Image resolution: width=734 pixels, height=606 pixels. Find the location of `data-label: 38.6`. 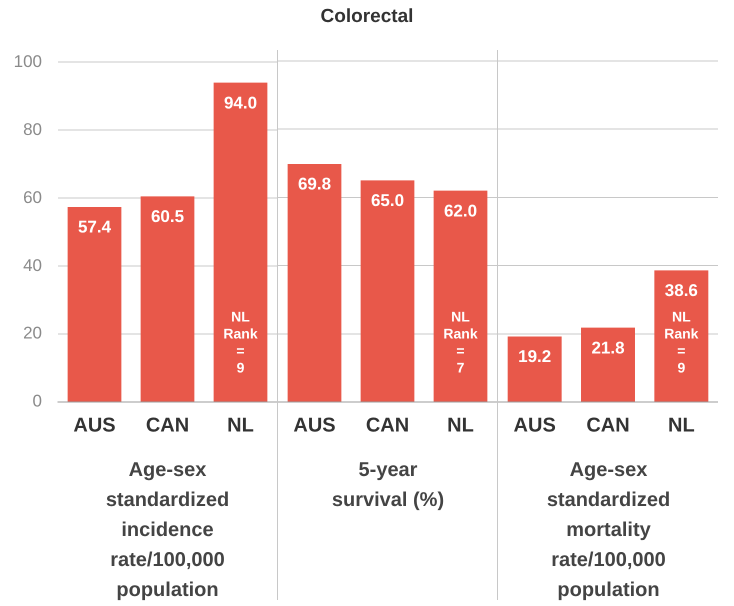

data-label: 38.6 is located at coordinates (681, 290).